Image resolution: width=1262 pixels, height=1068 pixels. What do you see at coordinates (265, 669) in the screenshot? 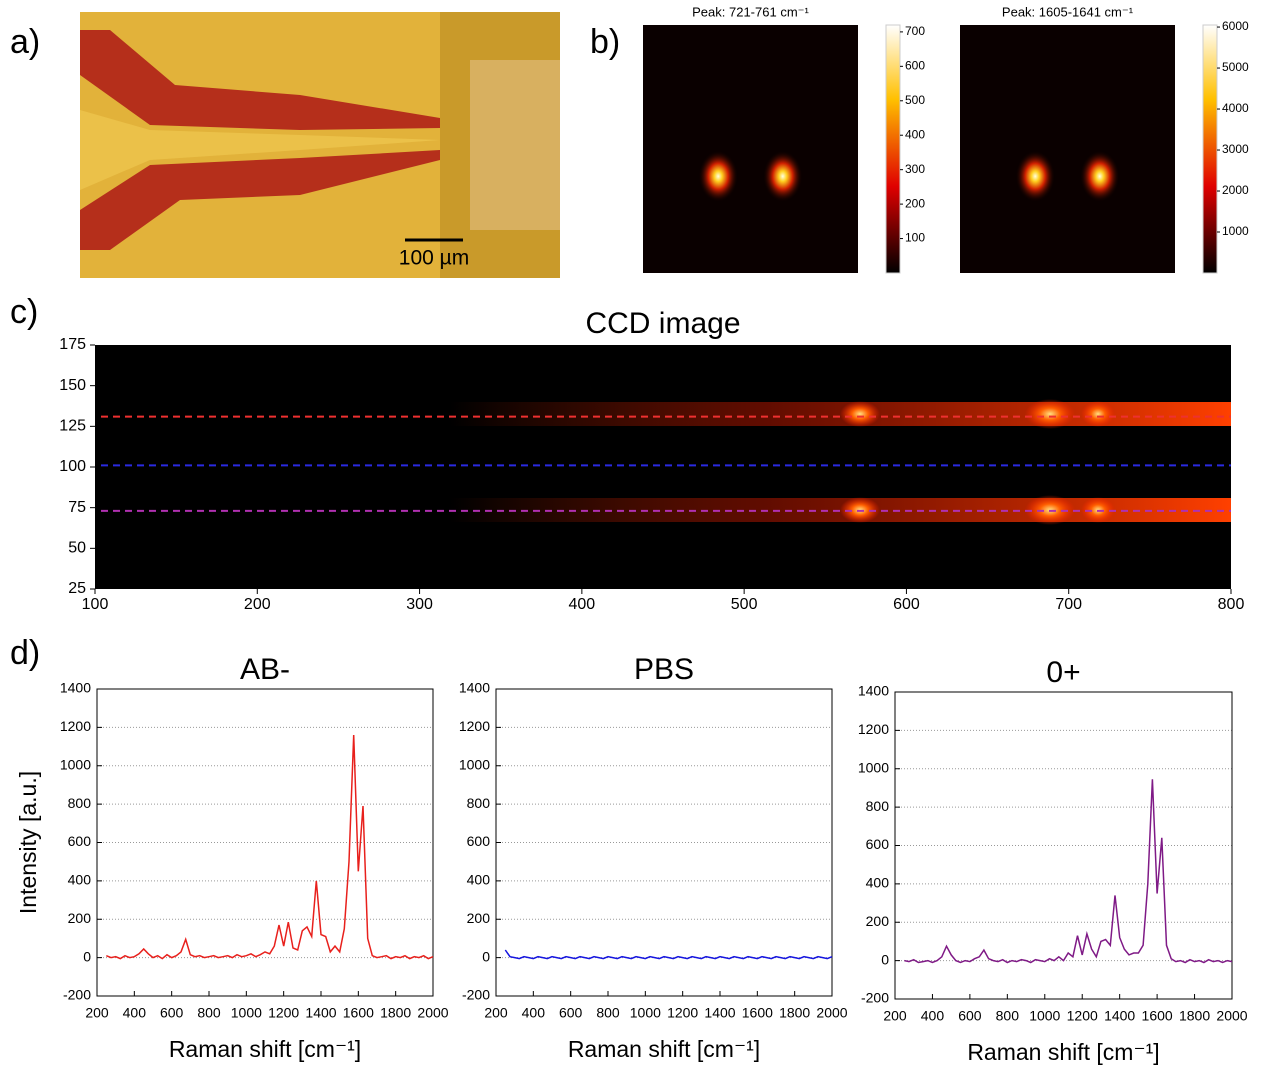
I see `plot-title: AB-` at bounding box center [265, 669].